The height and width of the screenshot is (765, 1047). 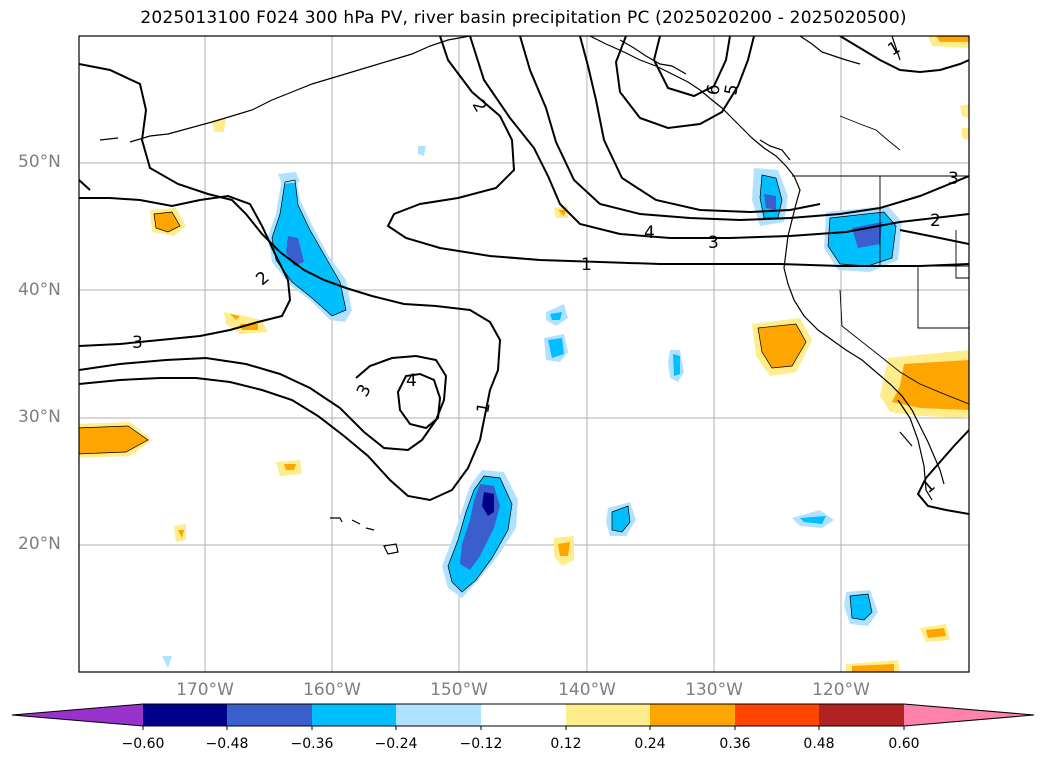 I want to click on lon-label-150w: 150°W, so click(x=459, y=690).